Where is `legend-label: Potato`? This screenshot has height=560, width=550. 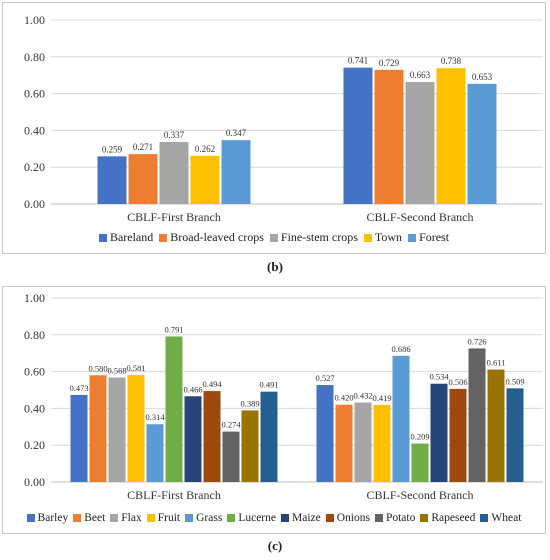 legend-label: Potato is located at coordinates (400, 518).